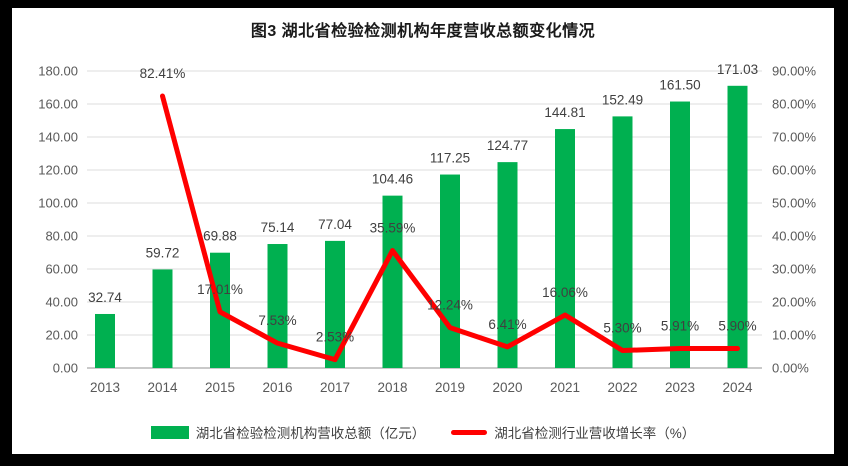 This screenshot has width=848, height=466. Describe the element at coordinates (61, 302) in the screenshot. I see `left-axis-tick: 40.00` at that location.